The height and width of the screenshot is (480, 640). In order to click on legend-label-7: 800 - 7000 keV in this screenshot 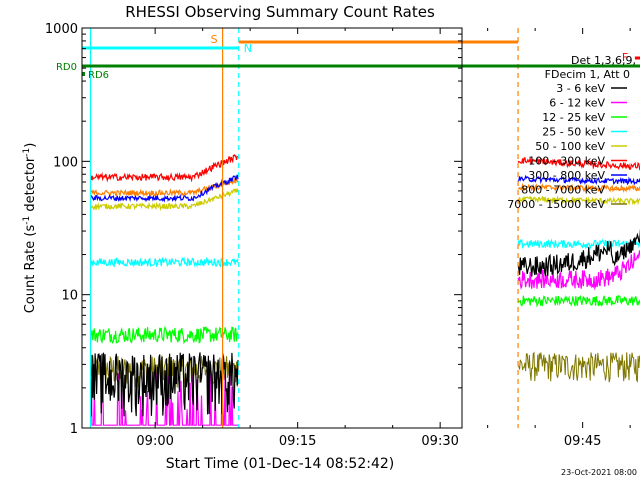, I will do `click(563, 190)`.